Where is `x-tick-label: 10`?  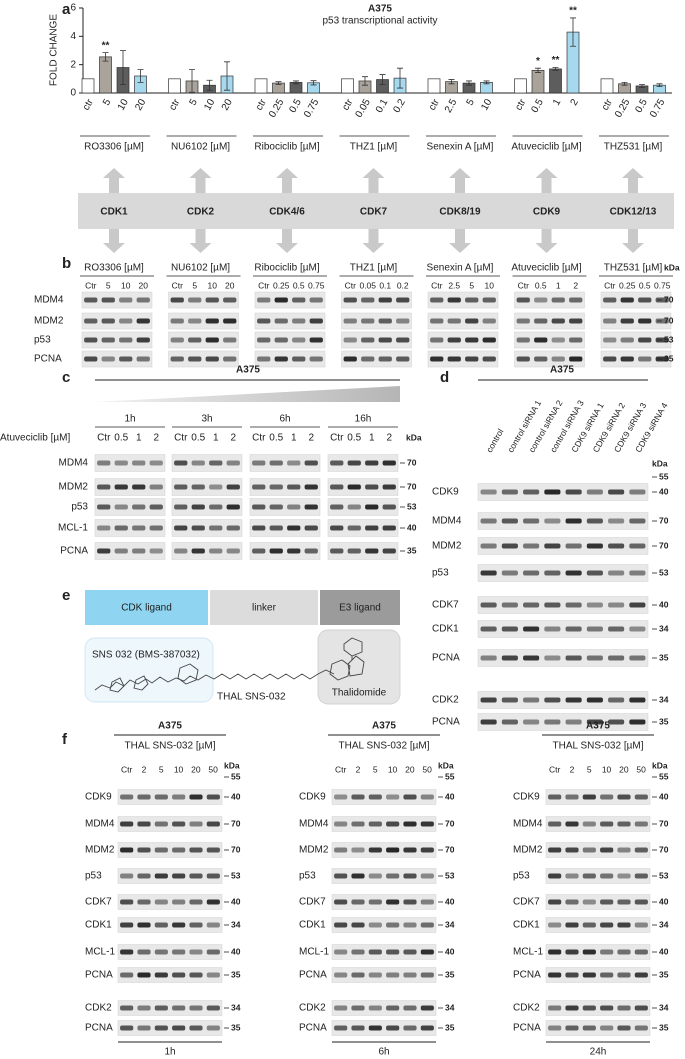
x-tick-label: 10 is located at coordinates (209, 105).